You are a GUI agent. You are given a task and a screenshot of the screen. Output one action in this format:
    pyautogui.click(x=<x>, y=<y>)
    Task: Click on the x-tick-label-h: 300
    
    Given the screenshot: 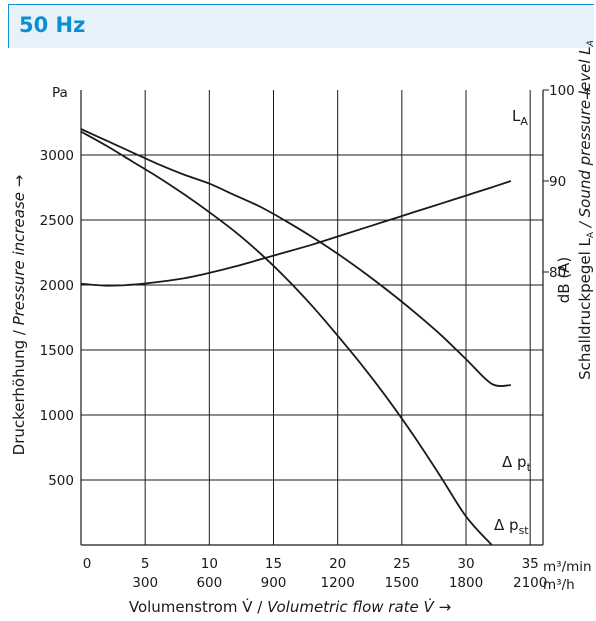 What is the action you would take?
    pyautogui.click(x=145, y=583)
    